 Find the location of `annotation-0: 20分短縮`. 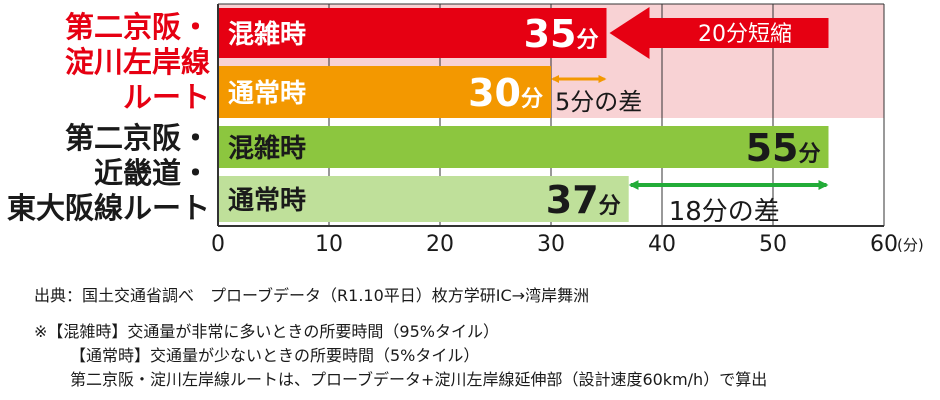

annotation-0: 20分短縮 is located at coordinates (719, 33).